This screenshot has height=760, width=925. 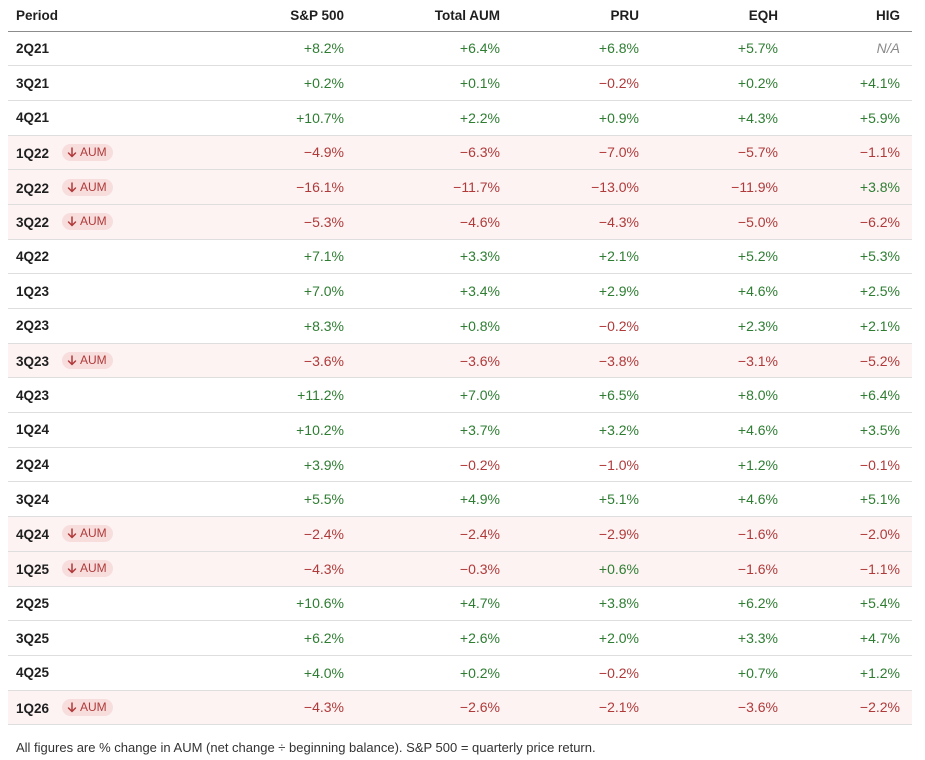 What do you see at coordinates (88, 257) in the screenshot?
I see `period-cell: 4Q22` at bounding box center [88, 257].